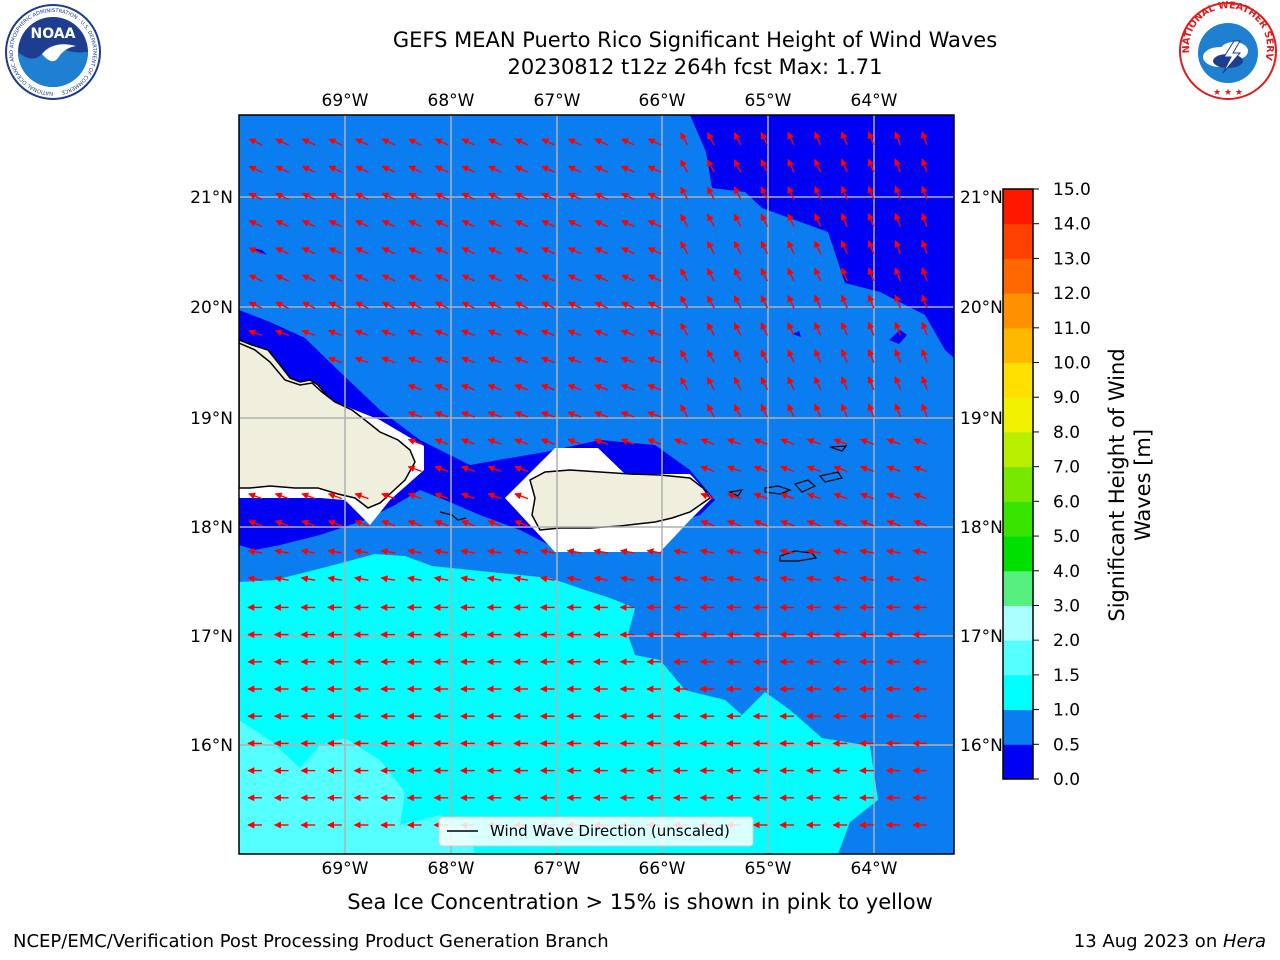 The width and height of the screenshot is (1280, 960). I want to click on land-hispaniola-fill, so click(327, 425).